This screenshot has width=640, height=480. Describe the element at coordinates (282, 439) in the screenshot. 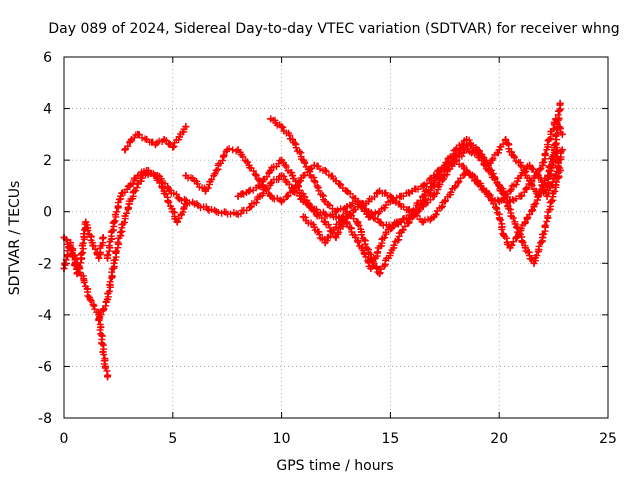

I see `x-tick-label: 10` at that location.